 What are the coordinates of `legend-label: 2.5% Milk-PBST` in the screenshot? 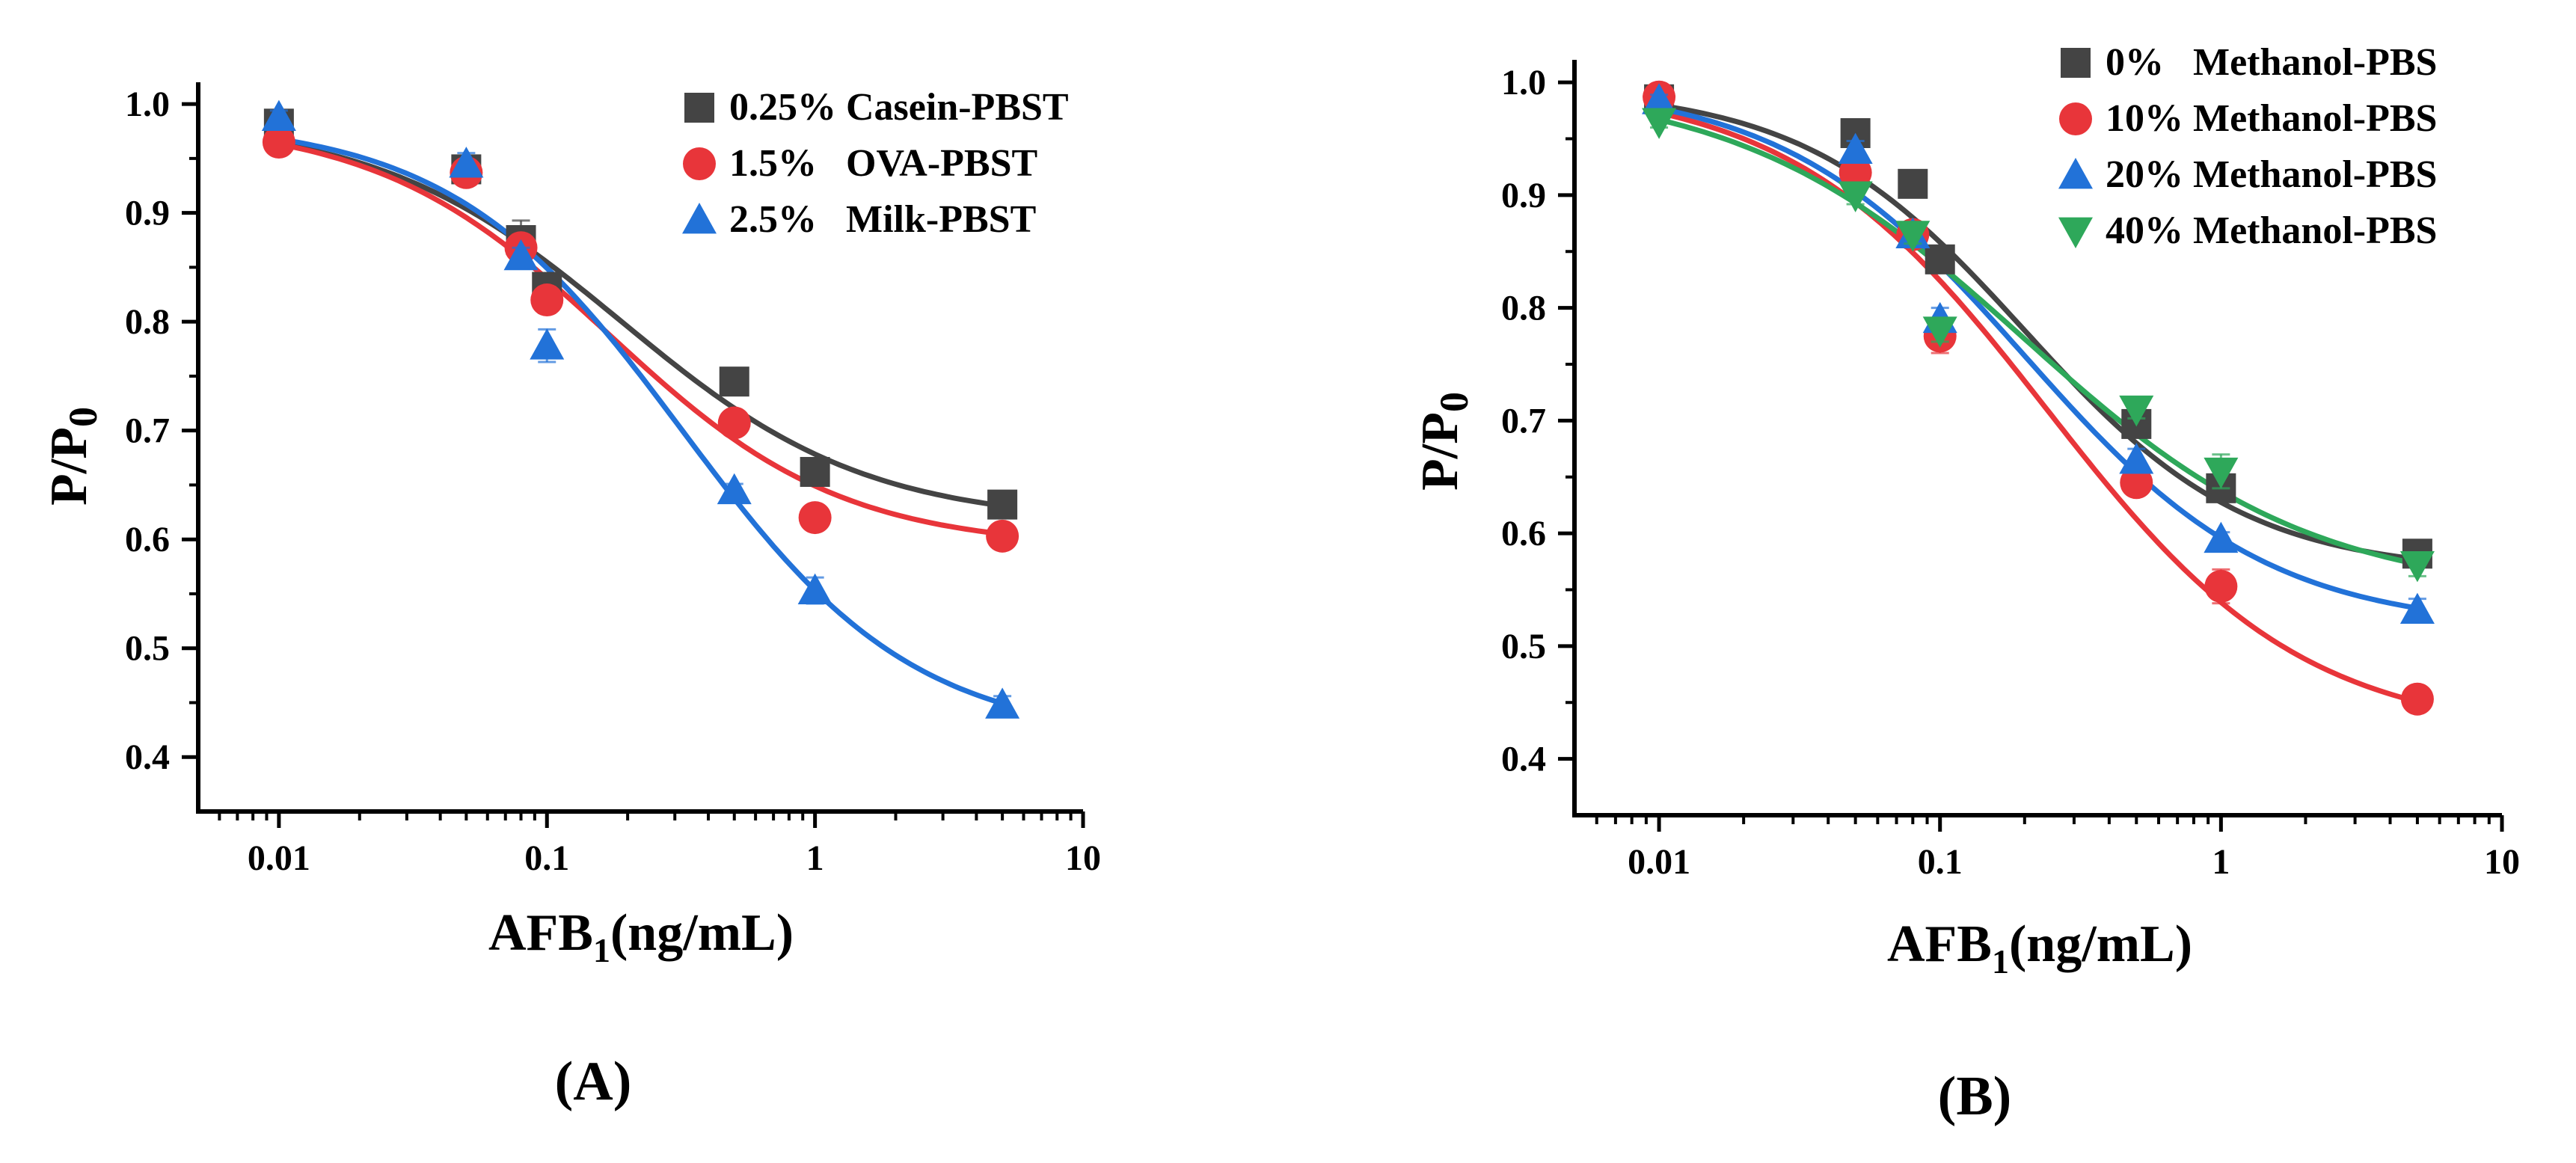 It's located at (882, 220).